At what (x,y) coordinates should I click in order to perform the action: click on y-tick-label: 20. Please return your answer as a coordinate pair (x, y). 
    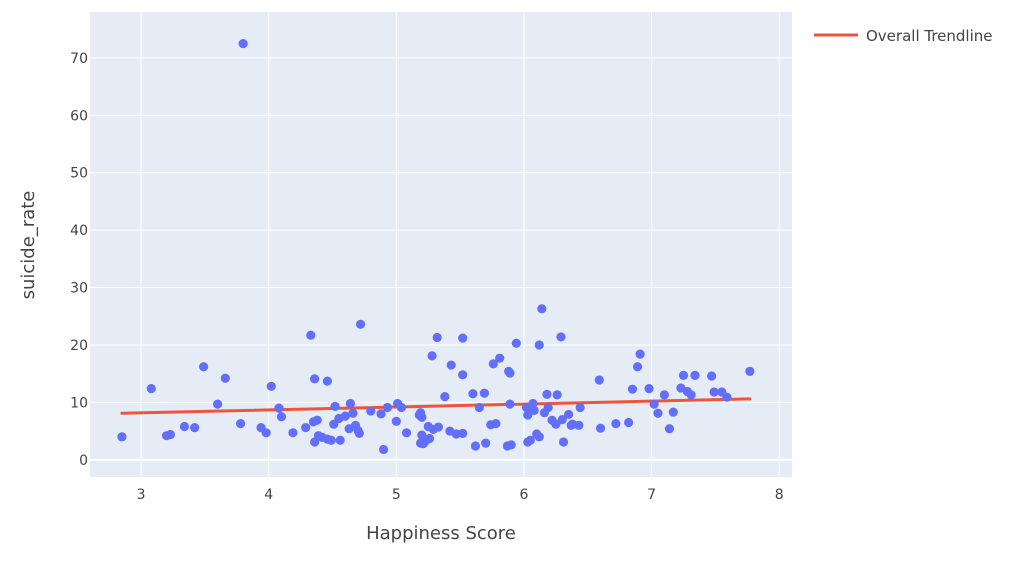
    Looking at the image, I should click on (79, 346).